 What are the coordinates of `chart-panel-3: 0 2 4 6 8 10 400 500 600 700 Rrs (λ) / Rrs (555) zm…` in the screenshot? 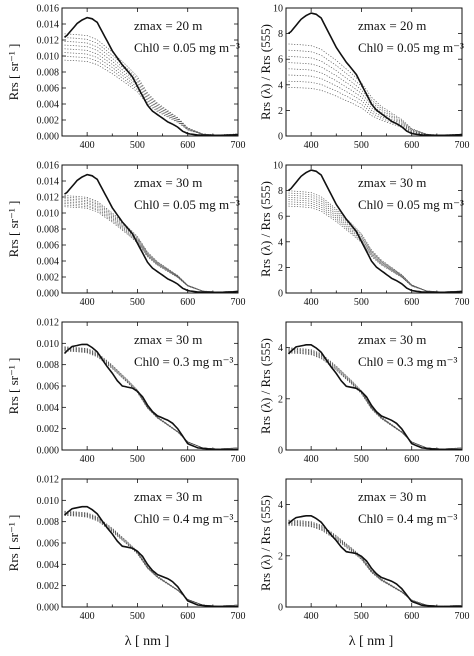 It's located at (364, 235).